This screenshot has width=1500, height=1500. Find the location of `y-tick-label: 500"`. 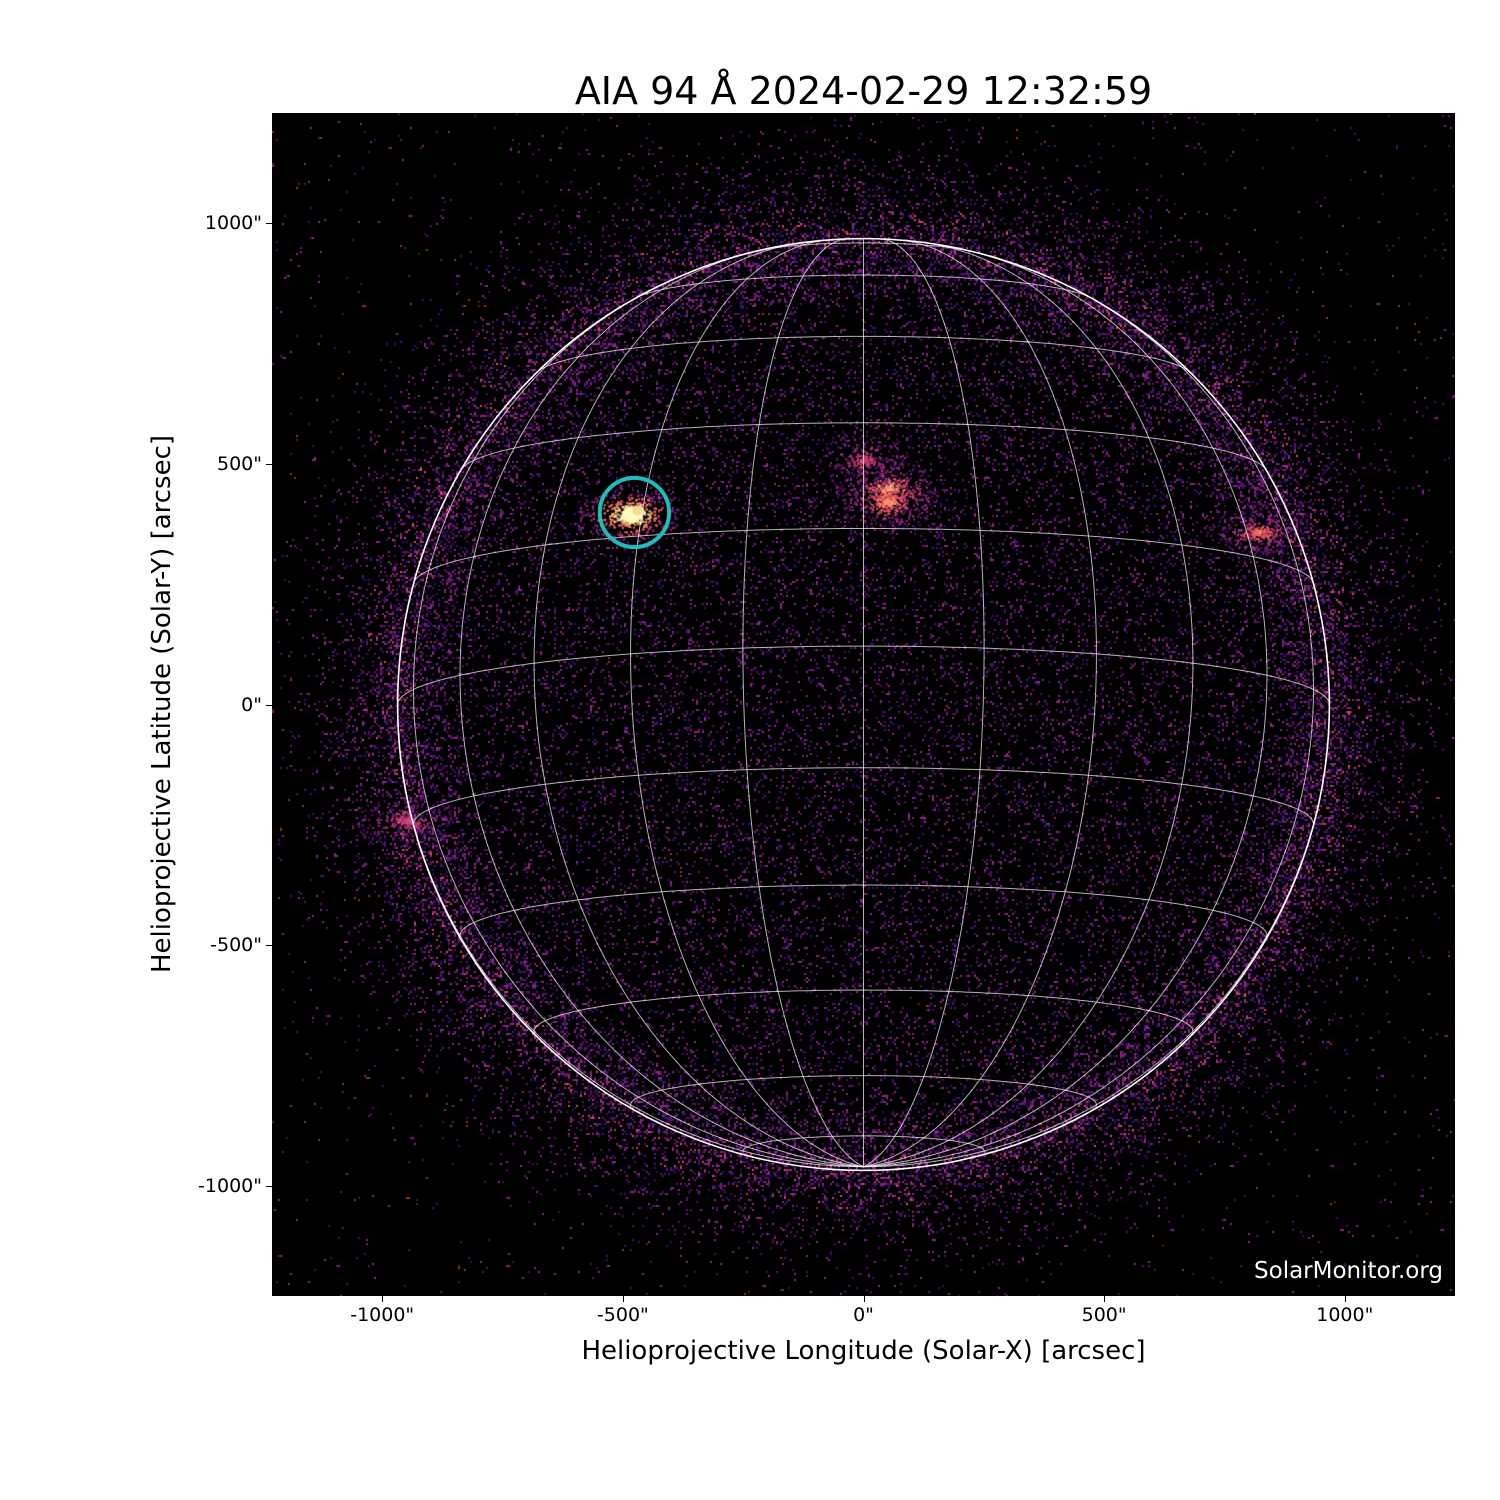

y-tick-label: 500" is located at coordinates (239, 463).